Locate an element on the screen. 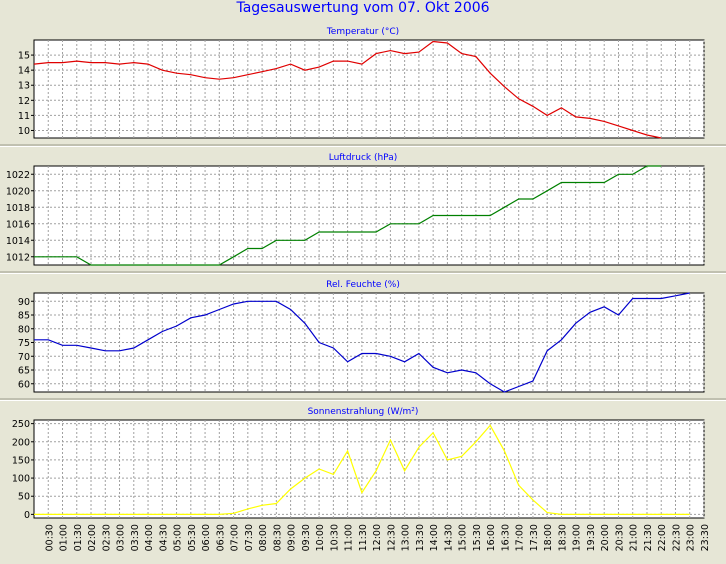 Image resolution: width=726 pixels, height=564 pixels. y-tick-label: 1018 is located at coordinates (18, 208).